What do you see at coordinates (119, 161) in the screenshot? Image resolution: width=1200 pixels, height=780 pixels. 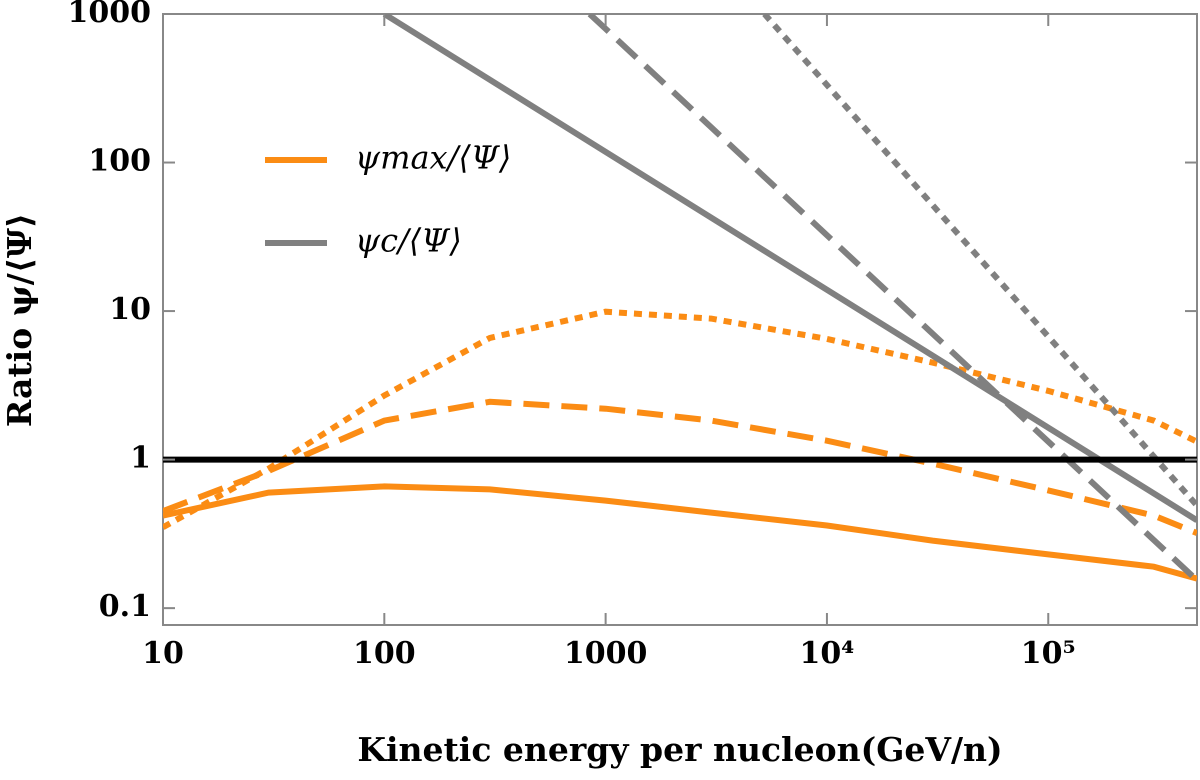 I see `y-tick-label: 100` at bounding box center [119, 161].